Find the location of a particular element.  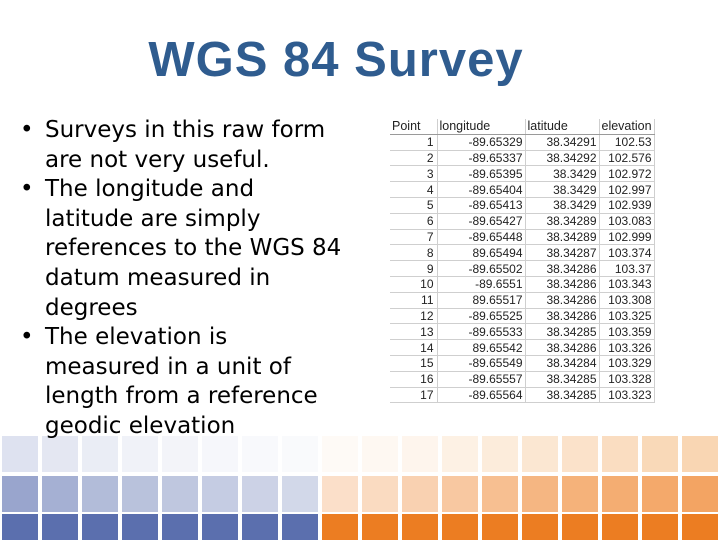

cell-longitude: -89.65448 is located at coordinates (481, 237).